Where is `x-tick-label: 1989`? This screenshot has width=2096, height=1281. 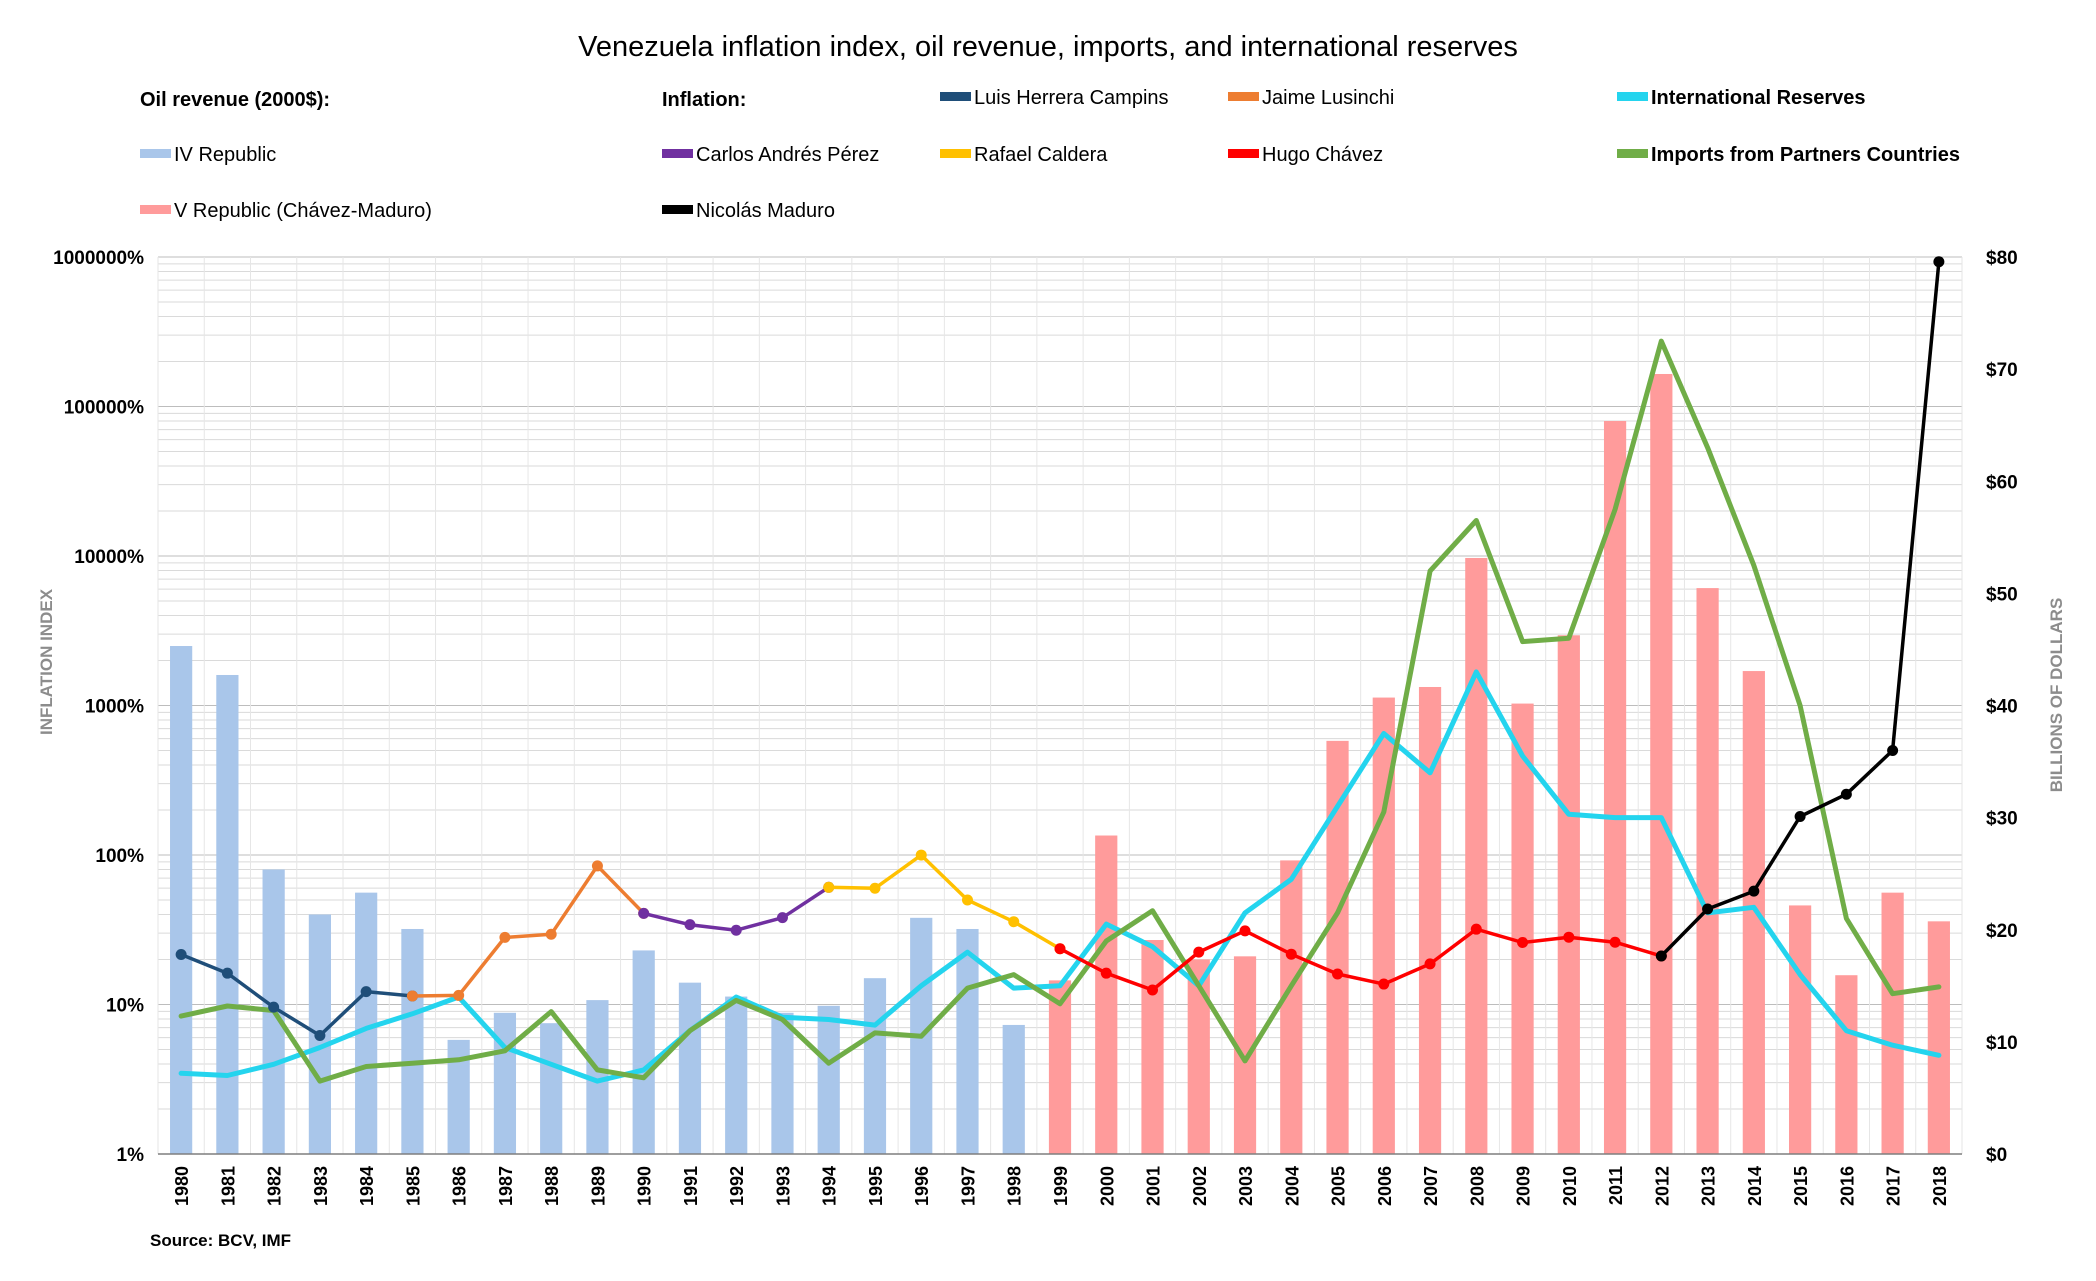
x-tick-label: 1989 is located at coordinates (598, 1186).